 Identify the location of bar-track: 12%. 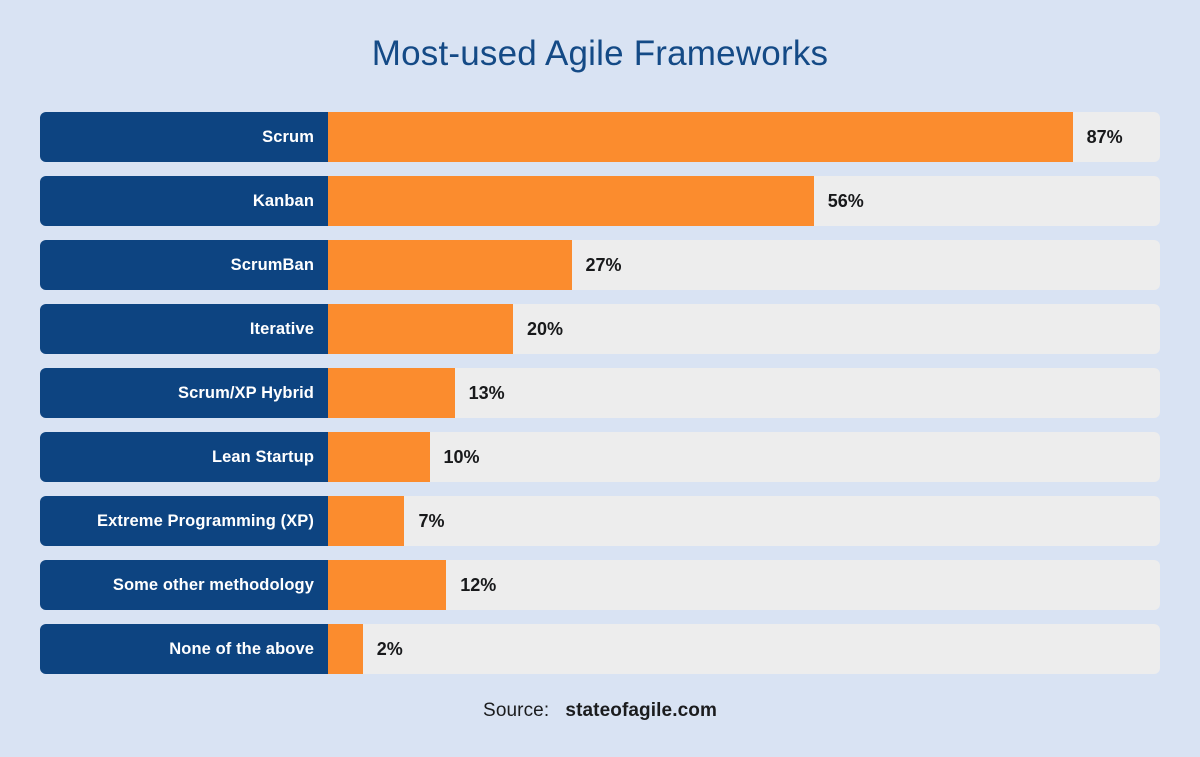
(744, 585).